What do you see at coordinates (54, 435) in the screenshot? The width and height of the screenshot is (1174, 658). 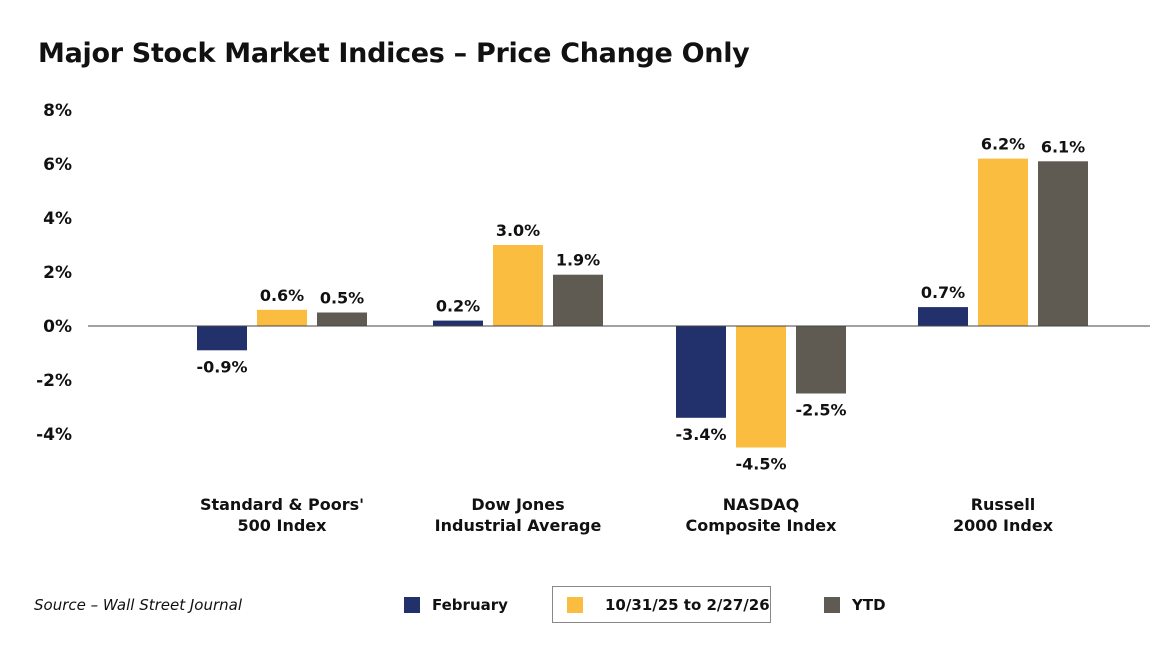 I see `y-tick-label: -4%` at bounding box center [54, 435].